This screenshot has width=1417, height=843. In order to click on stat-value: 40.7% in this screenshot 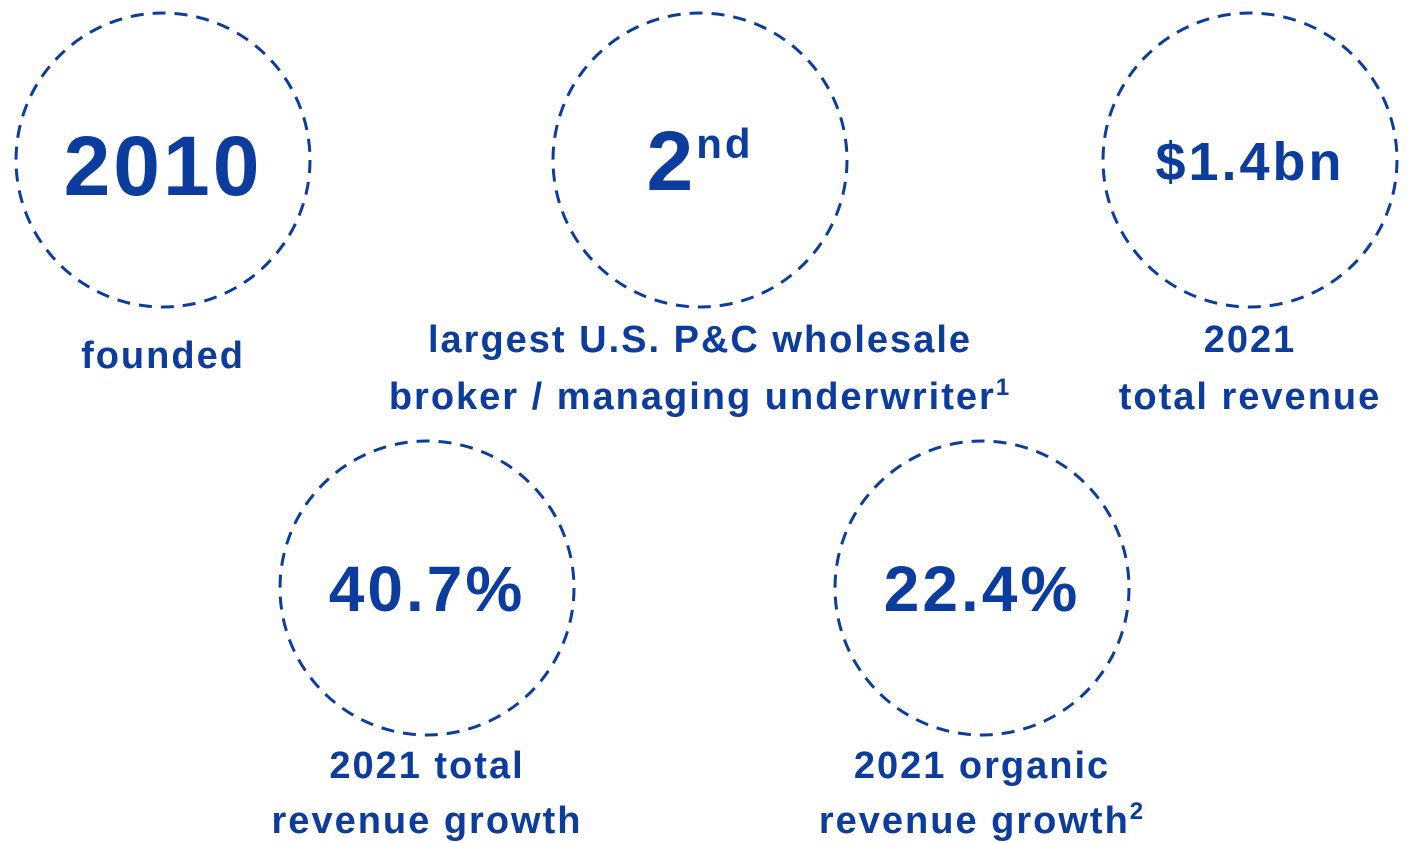, I will do `click(427, 589)`.